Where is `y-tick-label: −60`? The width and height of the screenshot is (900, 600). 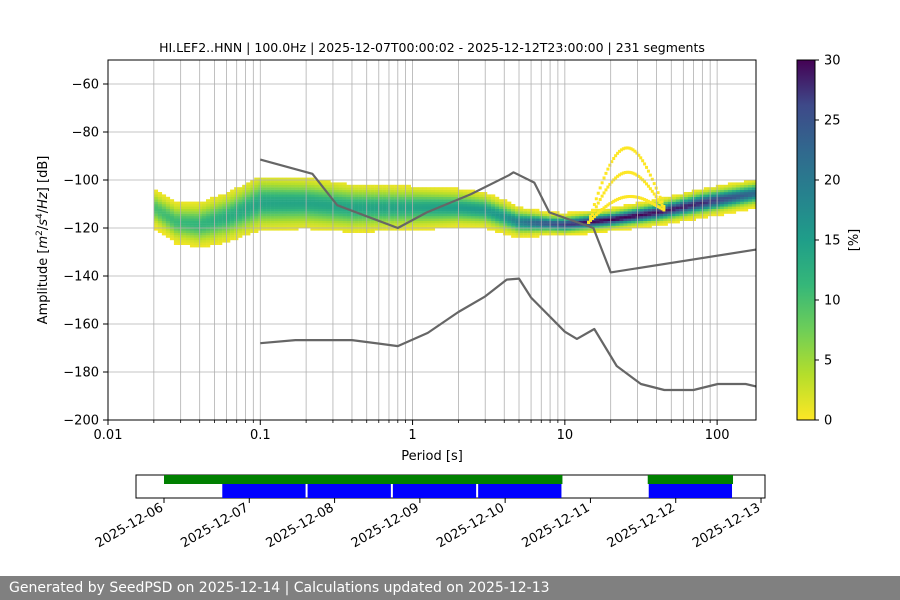 y-tick-label: −60 is located at coordinates (85, 85).